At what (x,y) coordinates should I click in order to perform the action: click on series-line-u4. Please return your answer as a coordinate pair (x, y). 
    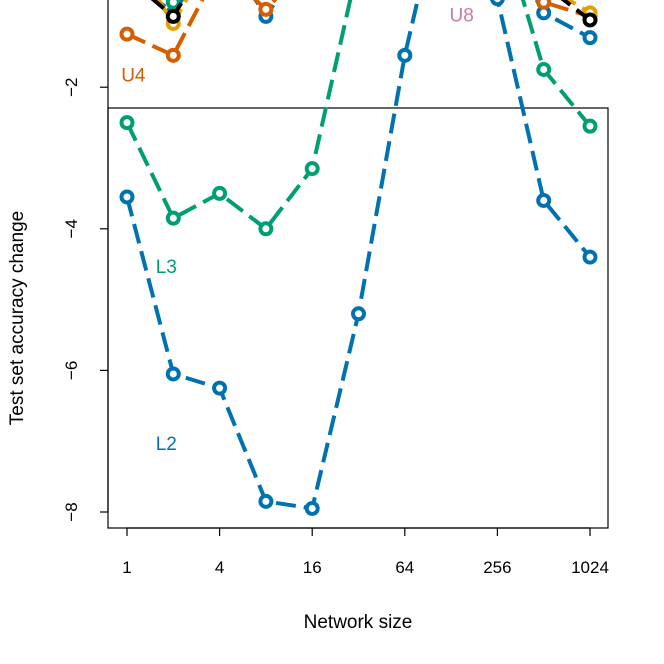
    Looking at the image, I should click on (358, 29).